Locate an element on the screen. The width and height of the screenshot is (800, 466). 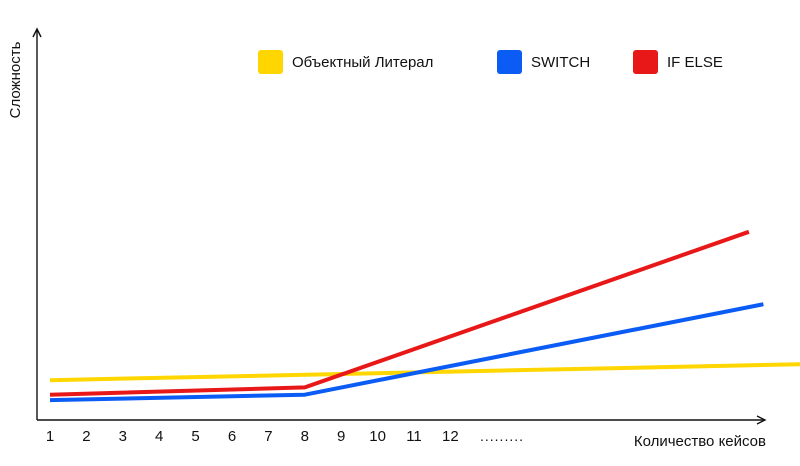
legend-item: IF ELSE is located at coordinates (678, 62).